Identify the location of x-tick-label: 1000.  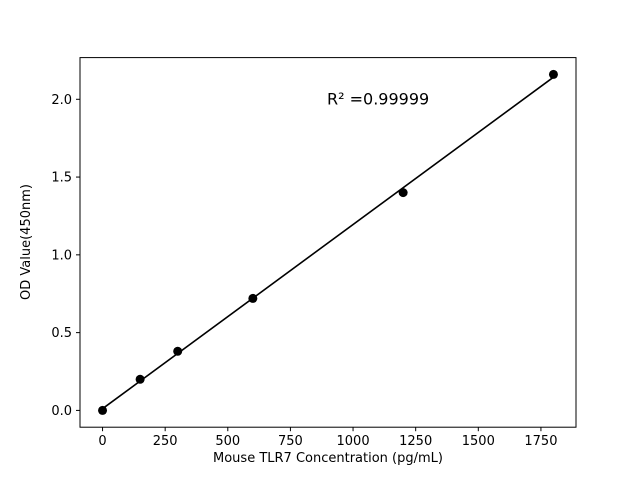
(353, 441).